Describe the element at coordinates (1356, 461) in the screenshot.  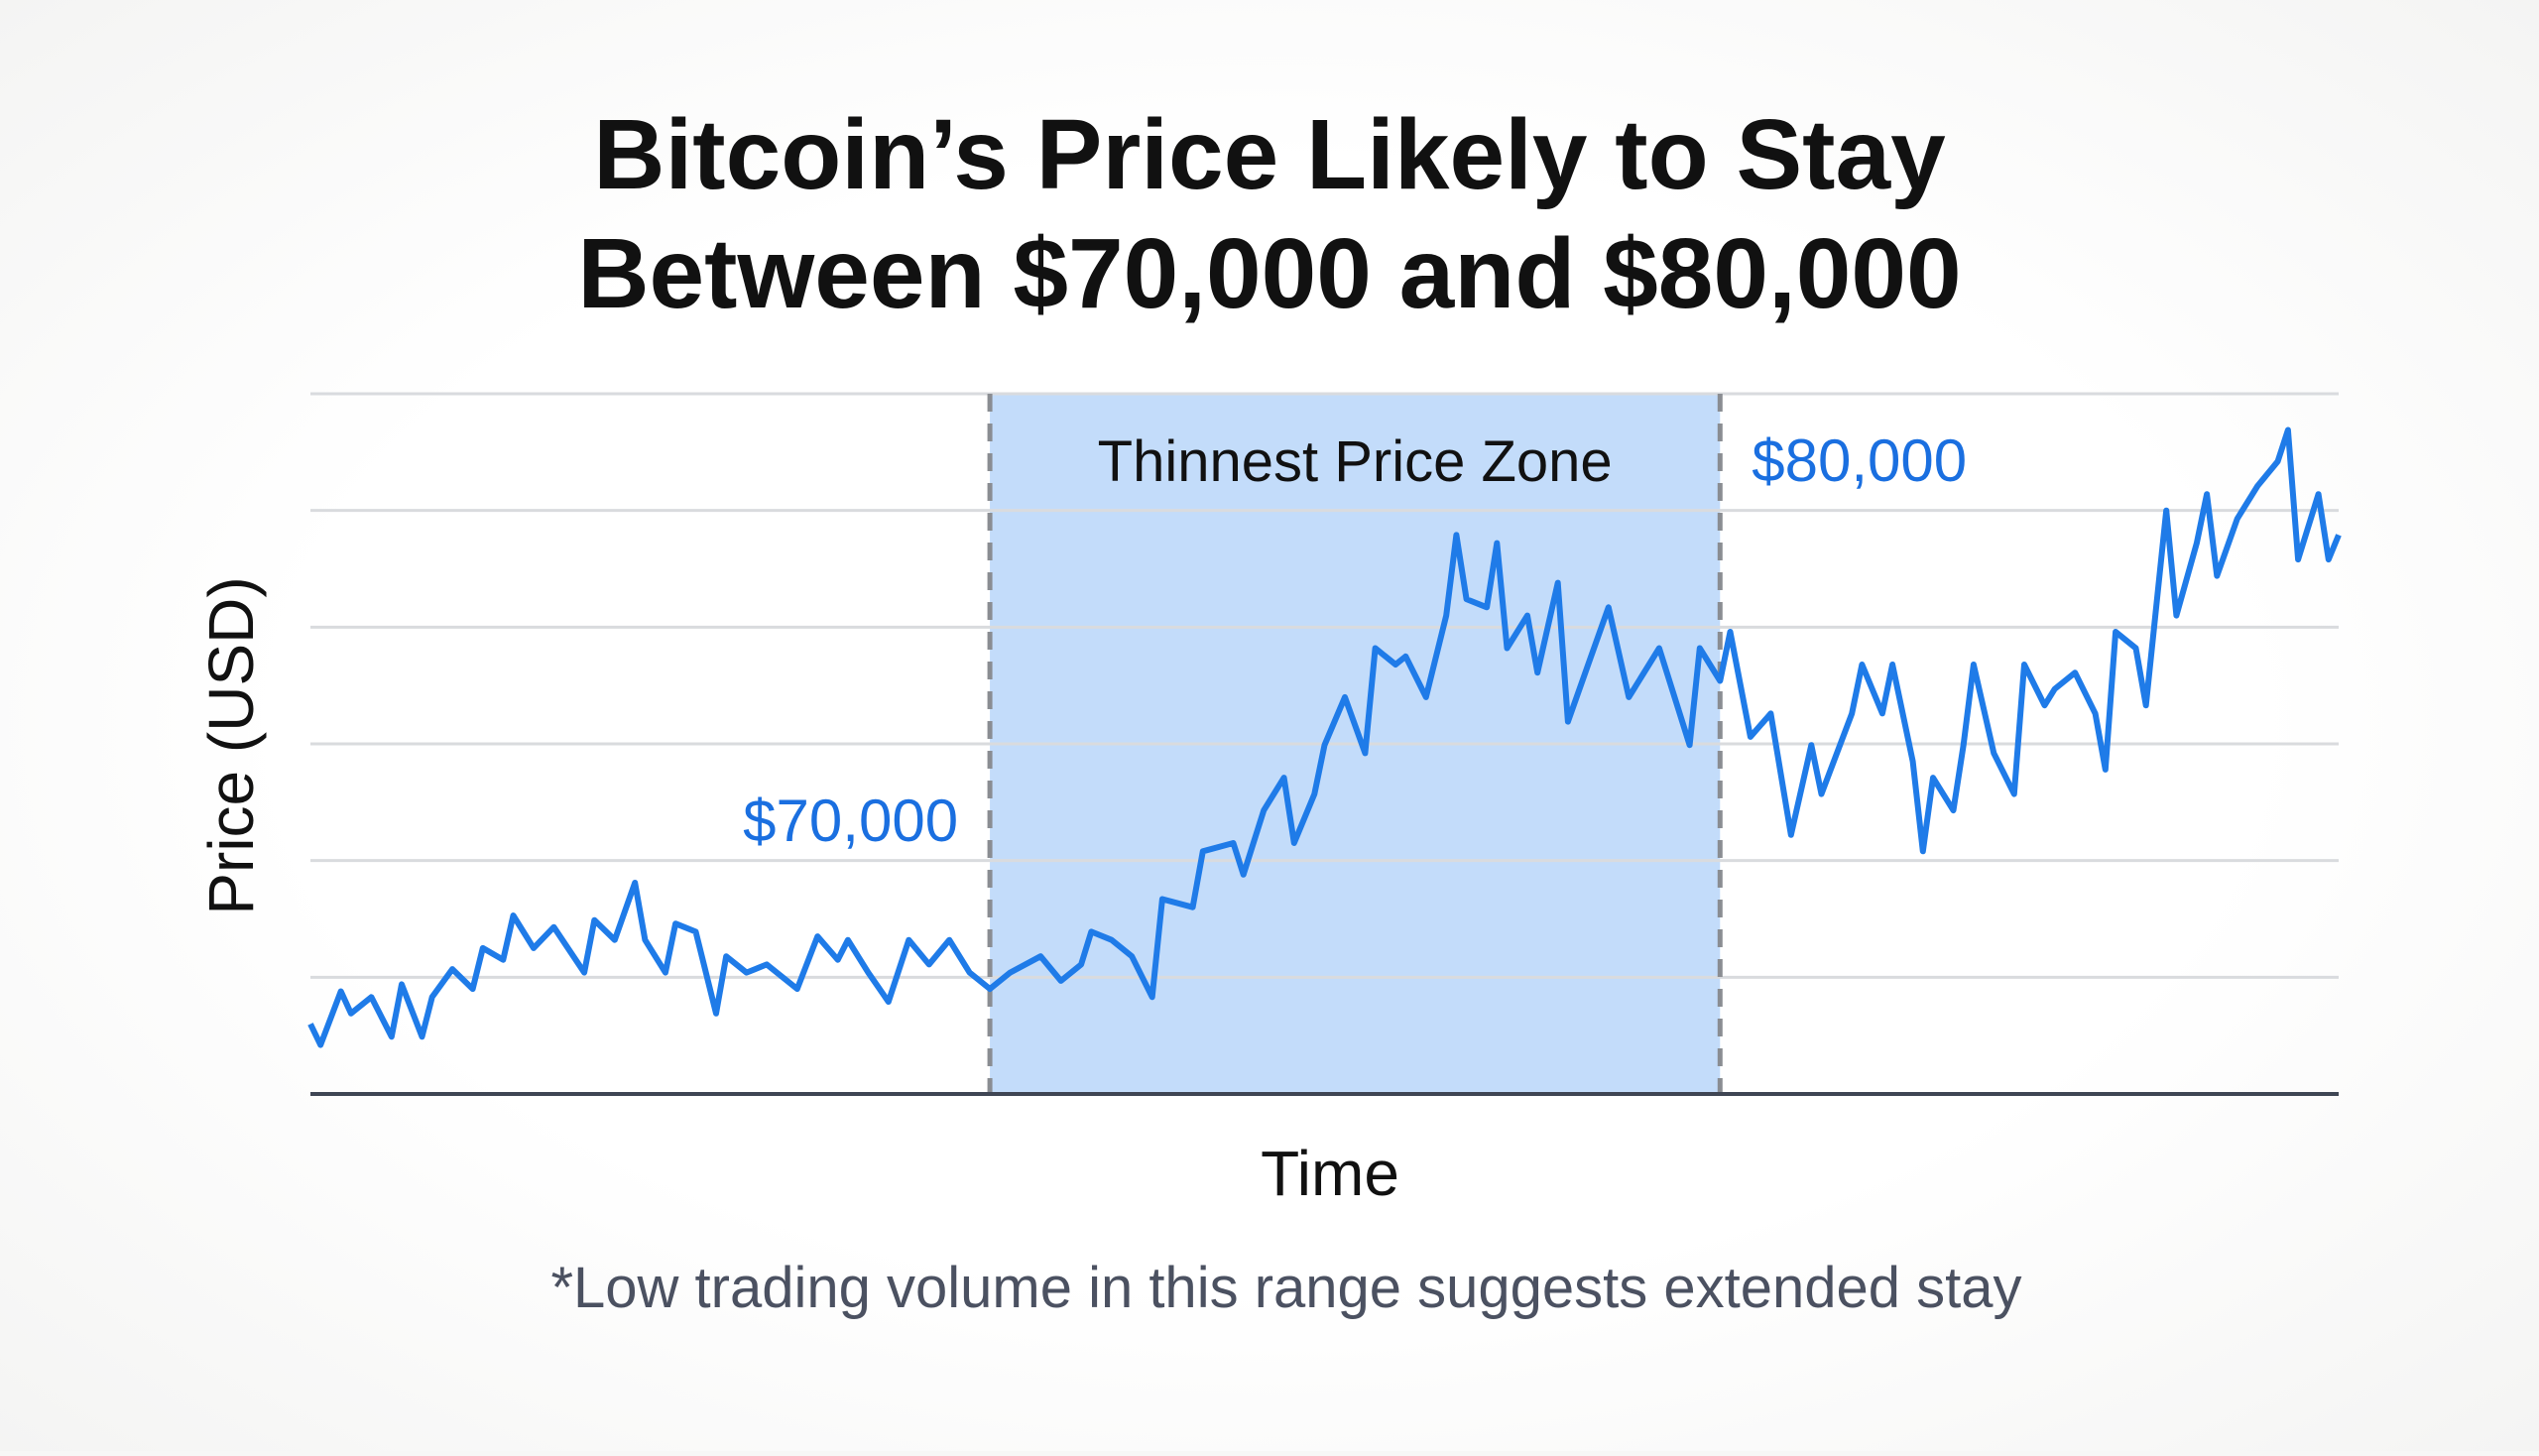
I see `zone-label: Thinnest Price Zone` at that location.